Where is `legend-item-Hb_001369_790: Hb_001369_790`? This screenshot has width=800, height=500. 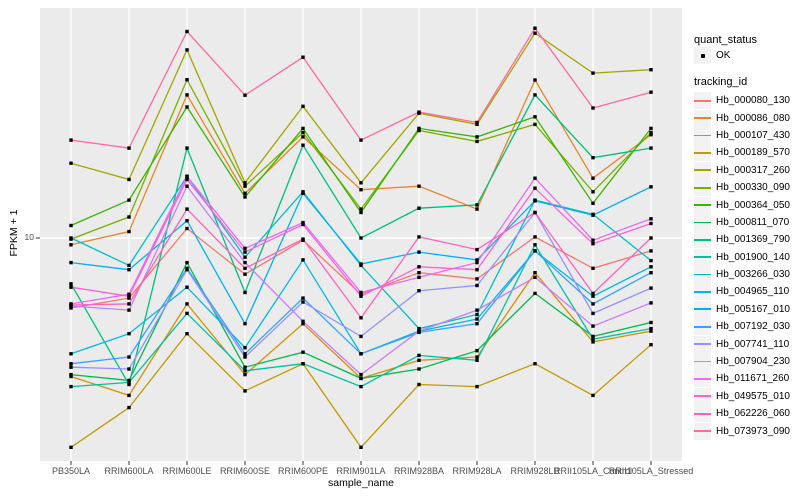
legend-item-Hb_001369_790: Hb_001369_790 is located at coordinates (742, 240).